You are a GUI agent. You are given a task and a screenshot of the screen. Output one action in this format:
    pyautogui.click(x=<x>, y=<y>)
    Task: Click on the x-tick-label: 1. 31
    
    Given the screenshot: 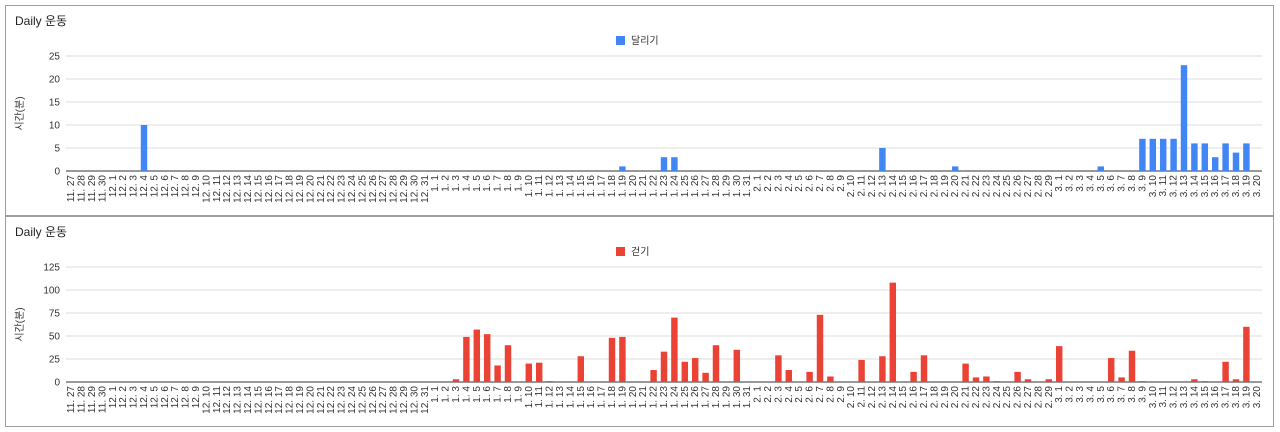 What is the action you would take?
    pyautogui.click(x=747, y=397)
    